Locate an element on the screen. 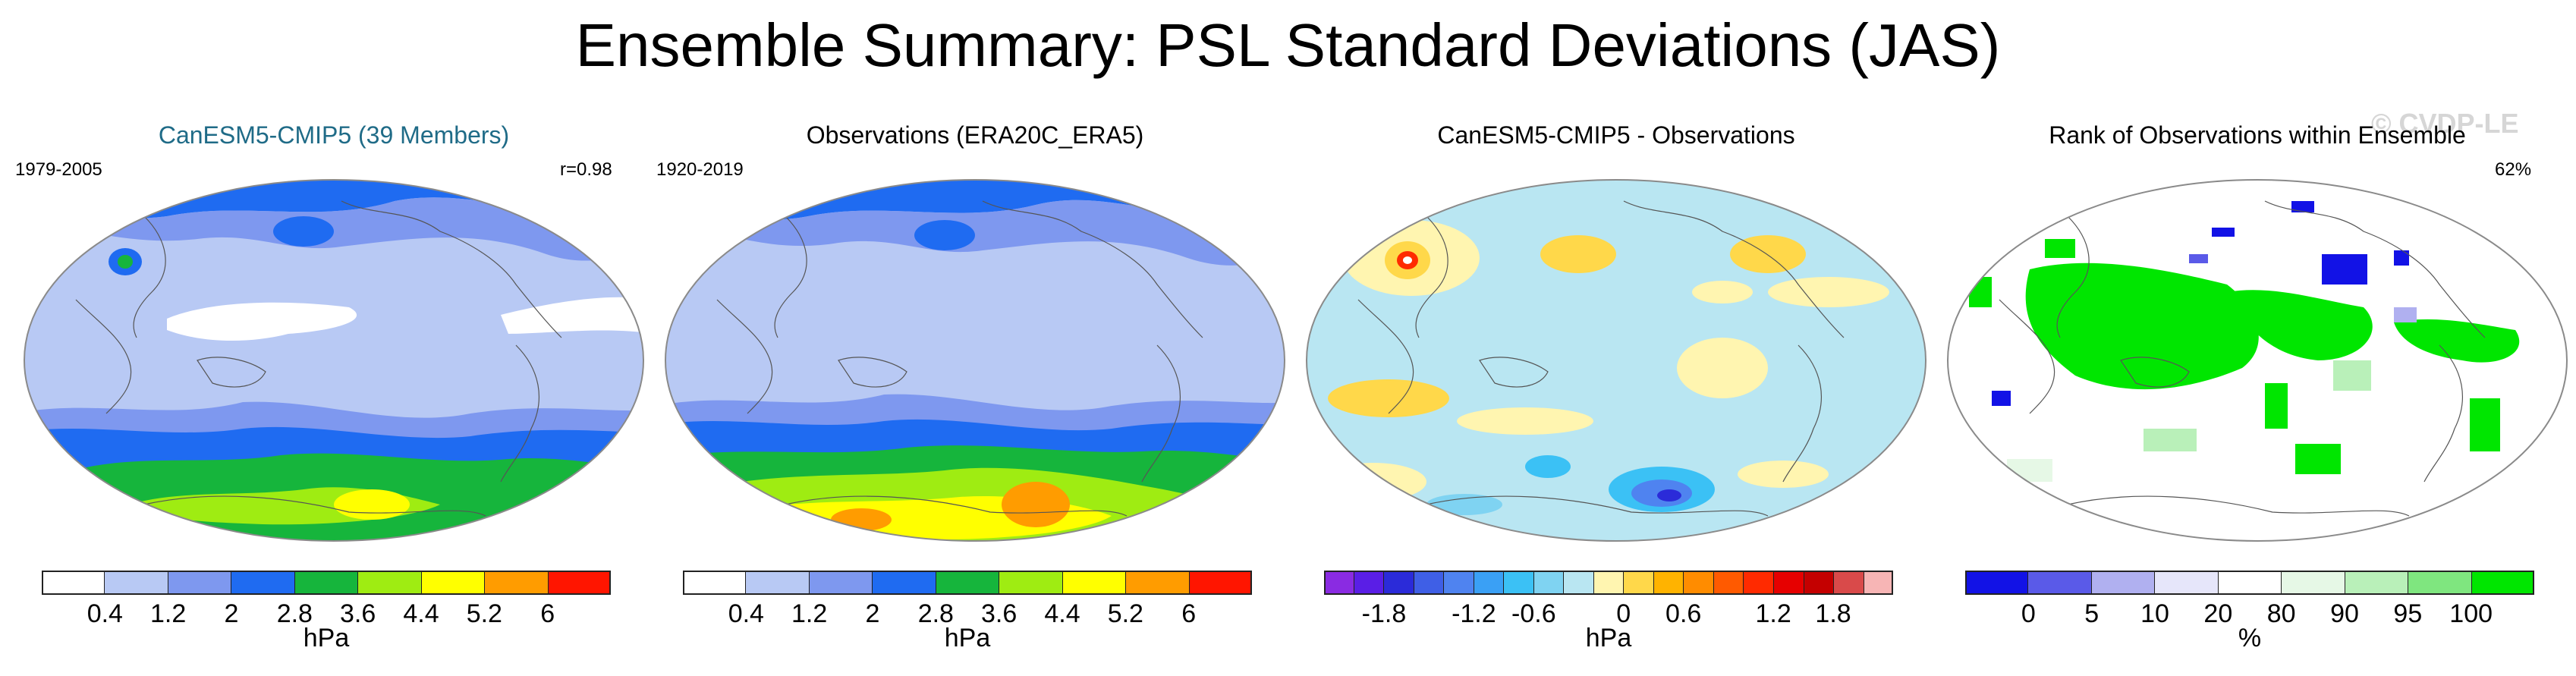 The height and width of the screenshot is (676, 2576). map-panel-rank is located at coordinates (2257, 360).